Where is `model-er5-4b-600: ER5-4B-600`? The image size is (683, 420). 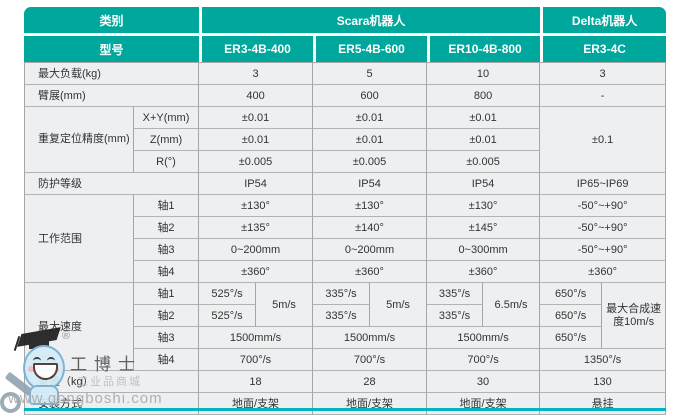
model-er5-4b-600: ER5-4B-600 is located at coordinates (370, 49).